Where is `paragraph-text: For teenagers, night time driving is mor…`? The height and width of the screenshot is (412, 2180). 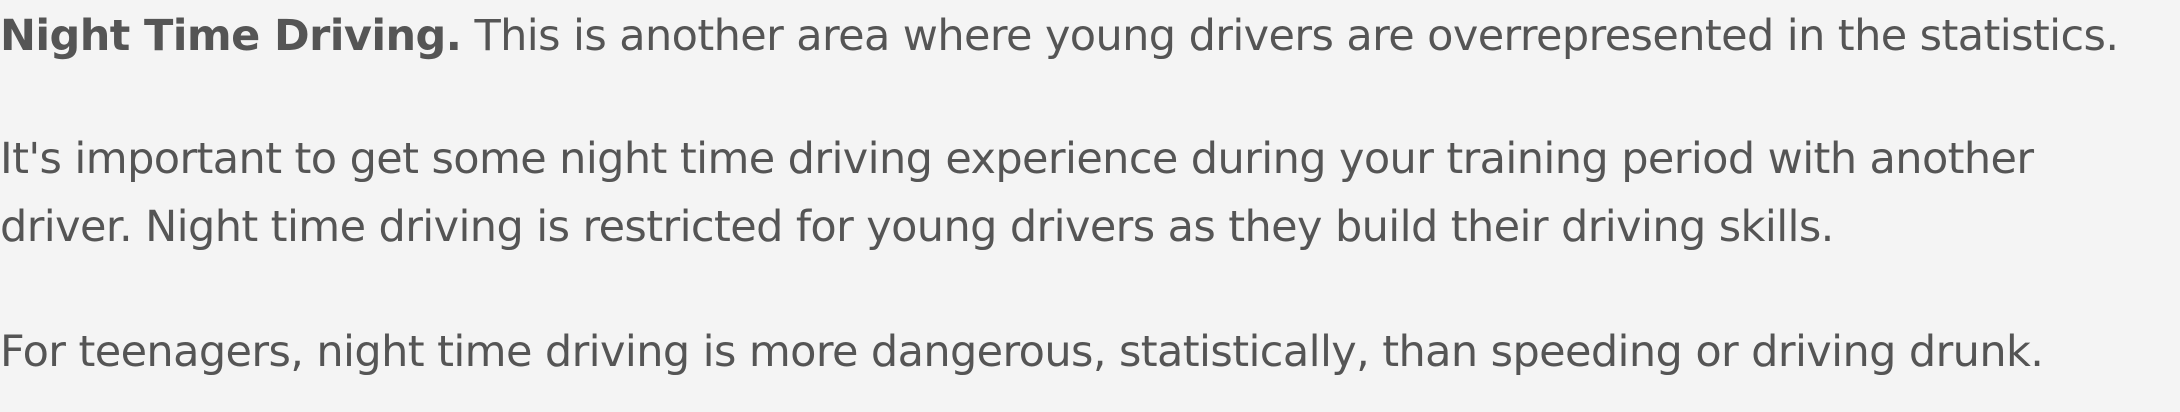 paragraph-text: For teenagers, night time driving is mor… is located at coordinates (1022, 352).